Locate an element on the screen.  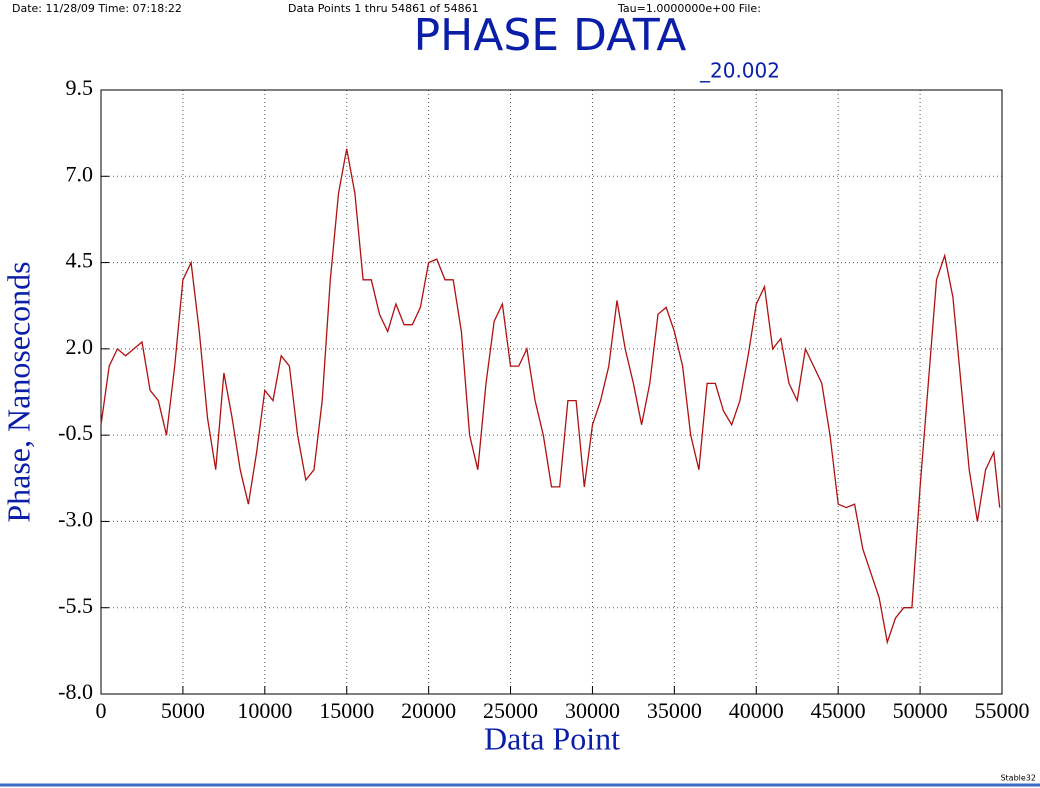
x-tick-label: 50000 is located at coordinates (920, 710).